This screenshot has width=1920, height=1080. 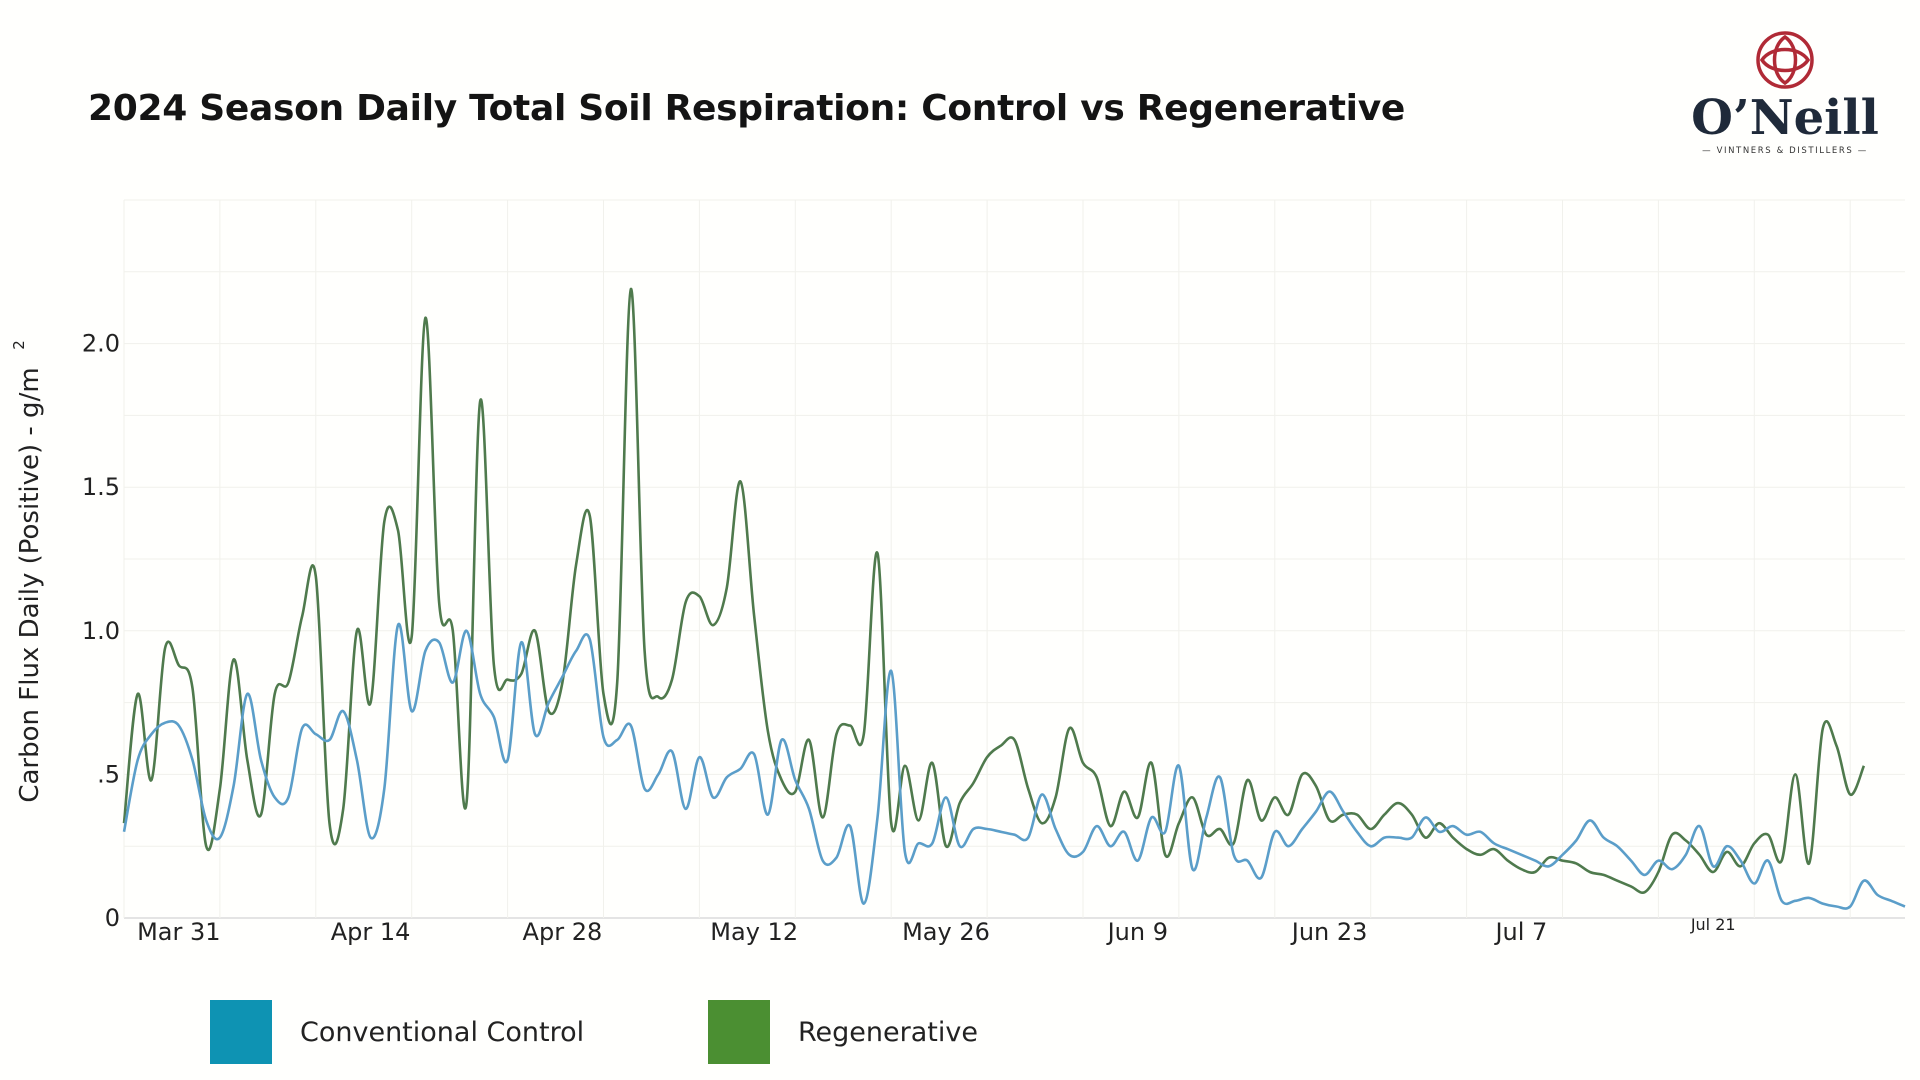 What do you see at coordinates (112, 918) in the screenshot?
I see `y-tick-label: 0` at bounding box center [112, 918].